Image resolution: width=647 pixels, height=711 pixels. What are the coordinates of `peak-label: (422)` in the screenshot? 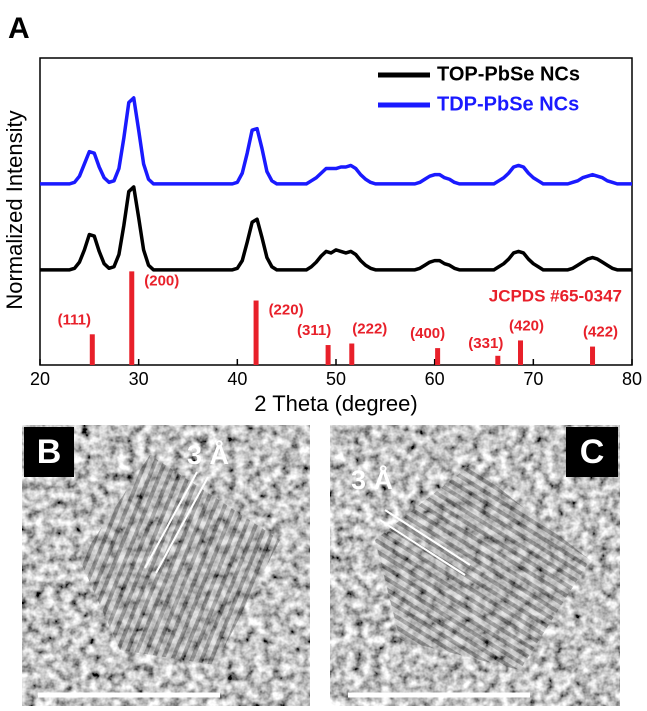 It's located at (600, 332).